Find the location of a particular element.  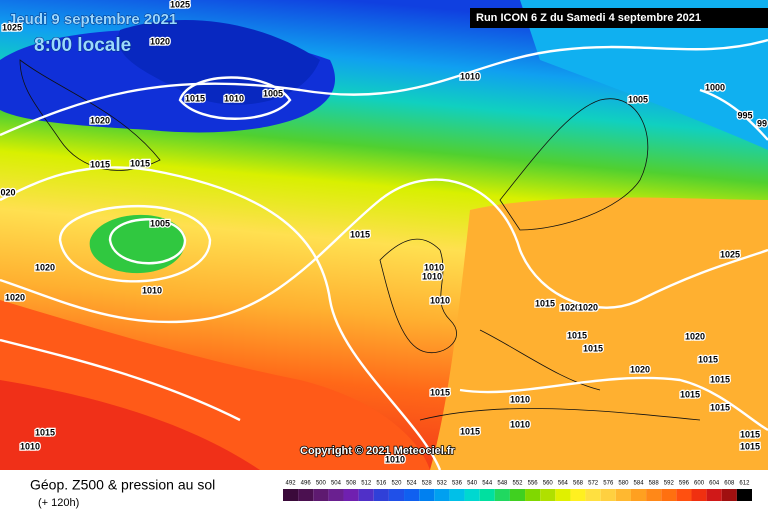

isobar-label: 020 is located at coordinates (7, 192).